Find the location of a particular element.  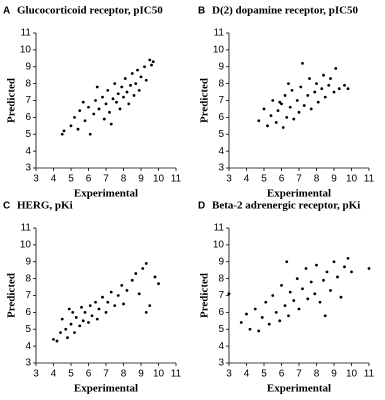

panel-title: HERG, pKi is located at coordinates (45, 206).